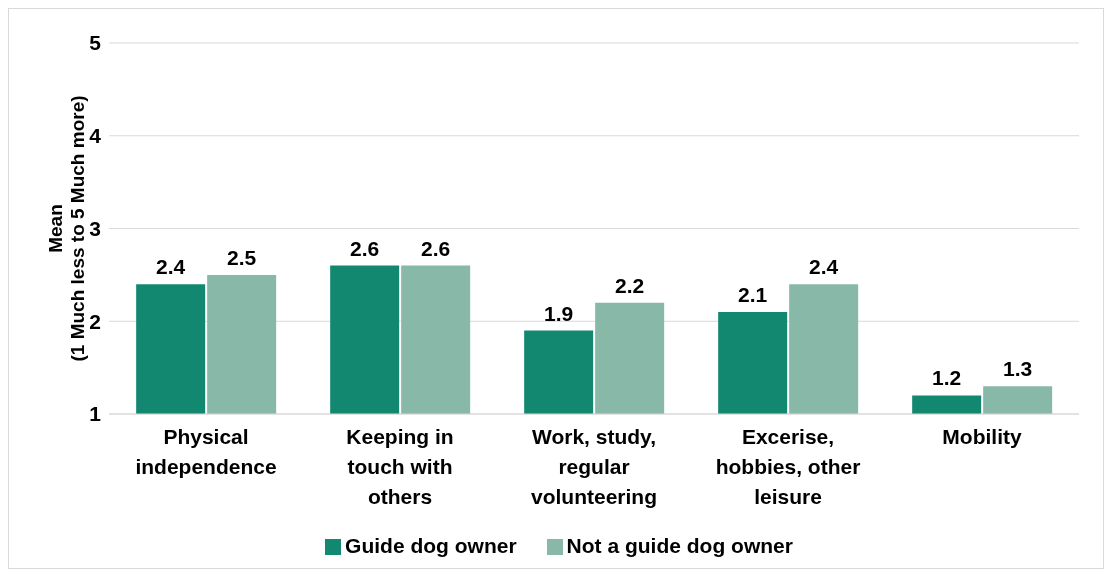 The image size is (1110, 575). I want to click on data-label: 2.2, so click(630, 285).